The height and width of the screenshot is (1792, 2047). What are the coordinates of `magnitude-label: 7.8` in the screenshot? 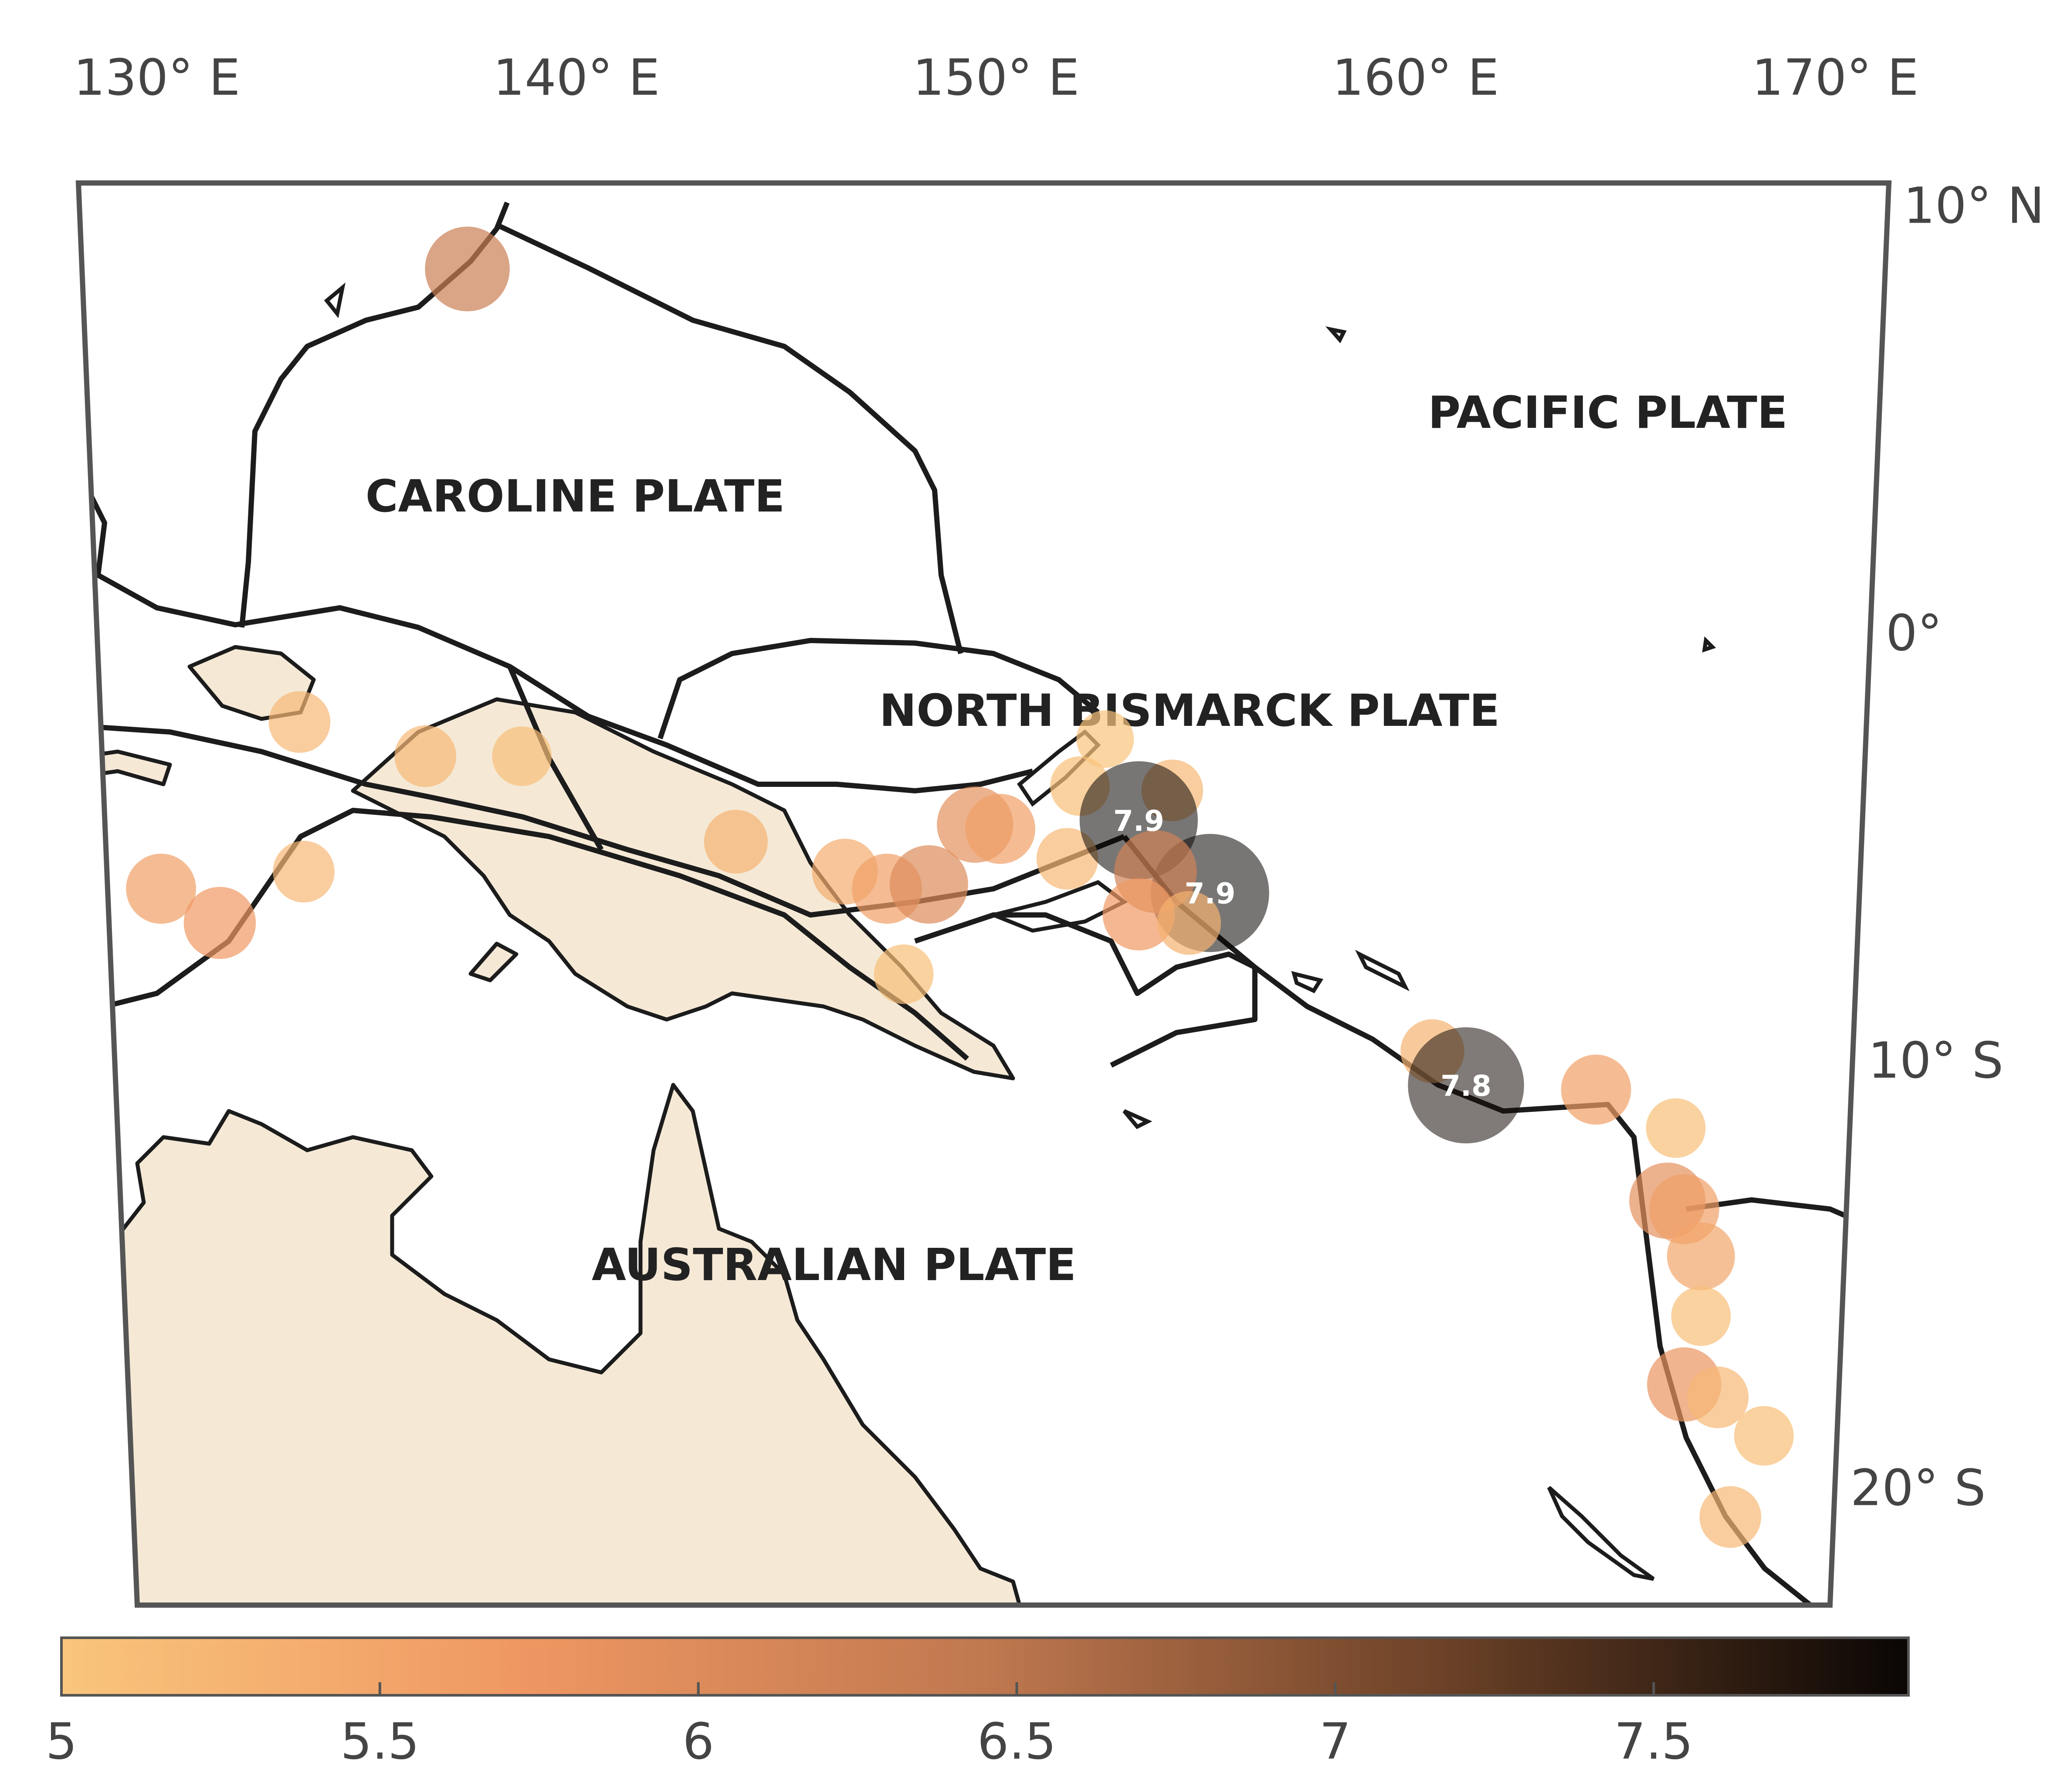 It's located at (1466, 1086).